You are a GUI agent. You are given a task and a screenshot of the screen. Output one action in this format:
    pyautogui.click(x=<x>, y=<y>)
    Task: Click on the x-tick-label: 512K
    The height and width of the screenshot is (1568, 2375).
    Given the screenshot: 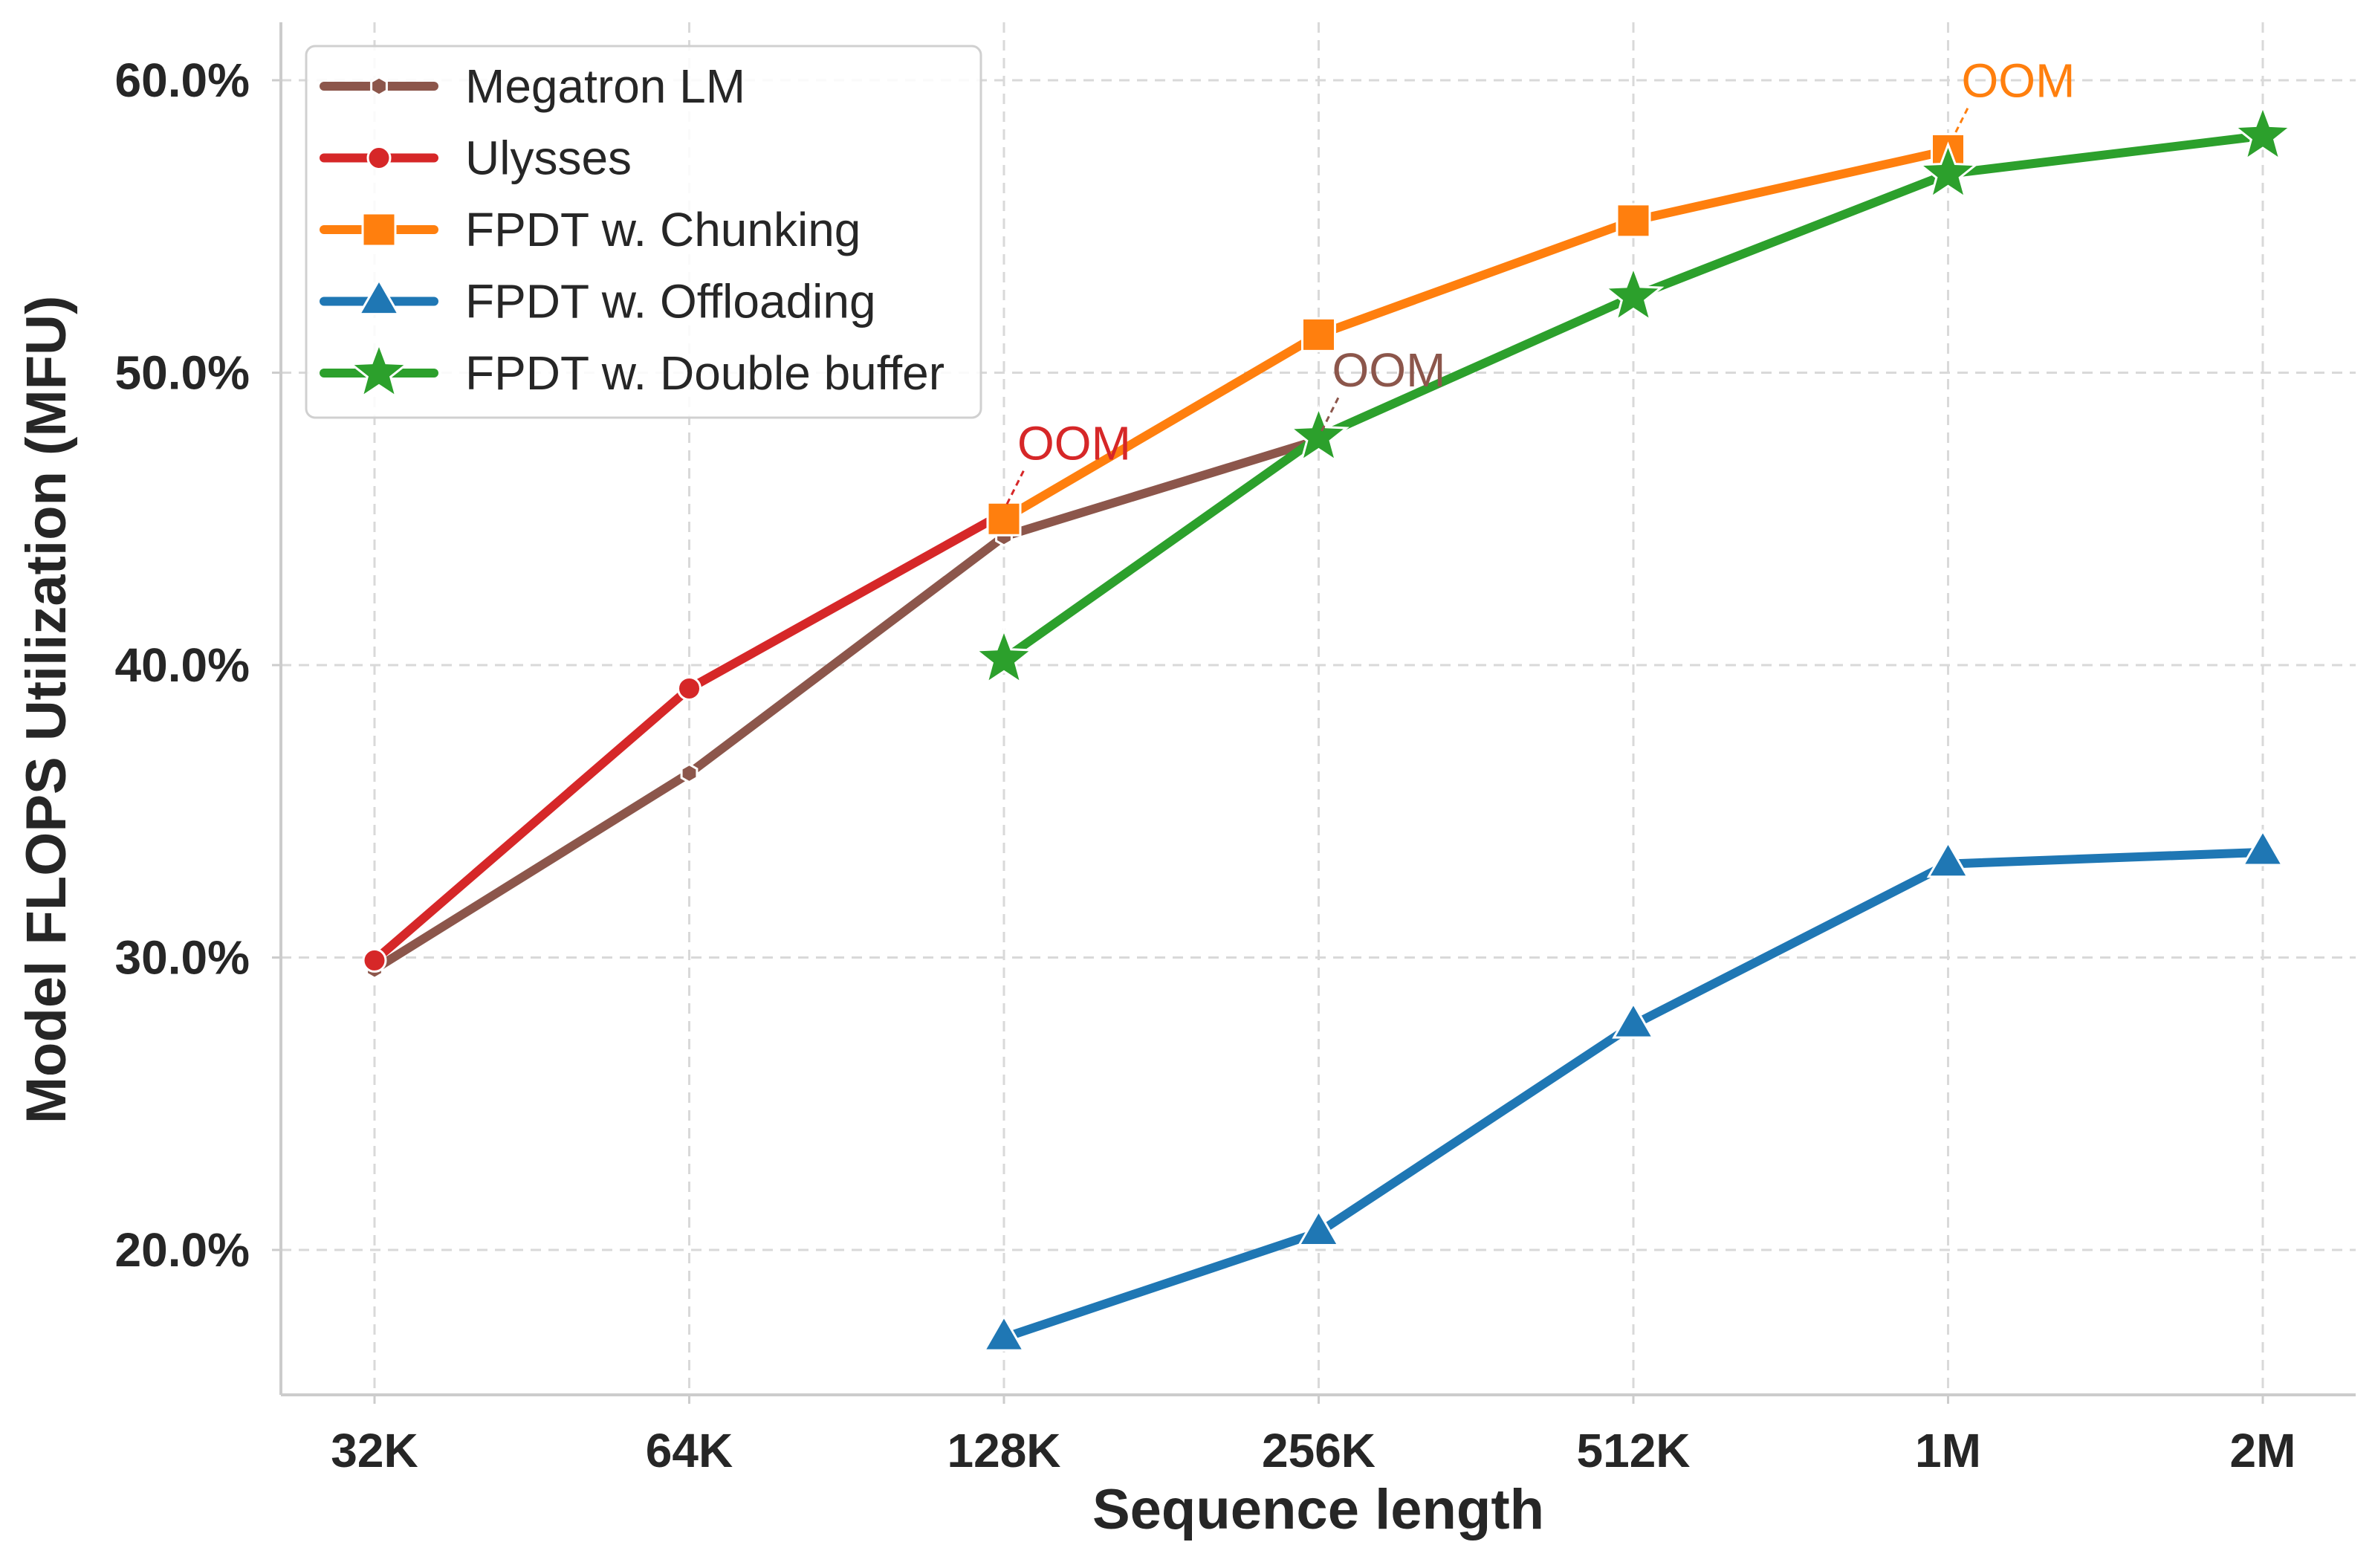 What is the action you would take?
    pyautogui.click(x=1634, y=1450)
    